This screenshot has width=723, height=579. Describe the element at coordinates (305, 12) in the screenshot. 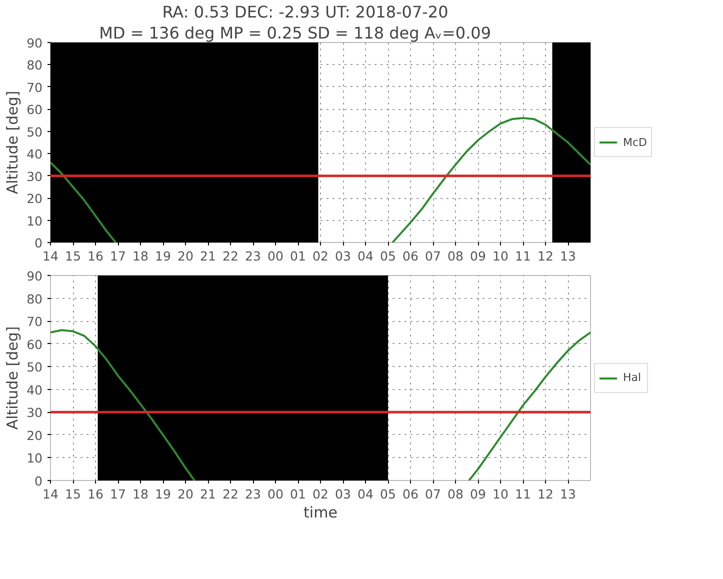

I see `chart-title: RA: 0.53 DEC: -2.93 UT: 2018-07-20` at that location.